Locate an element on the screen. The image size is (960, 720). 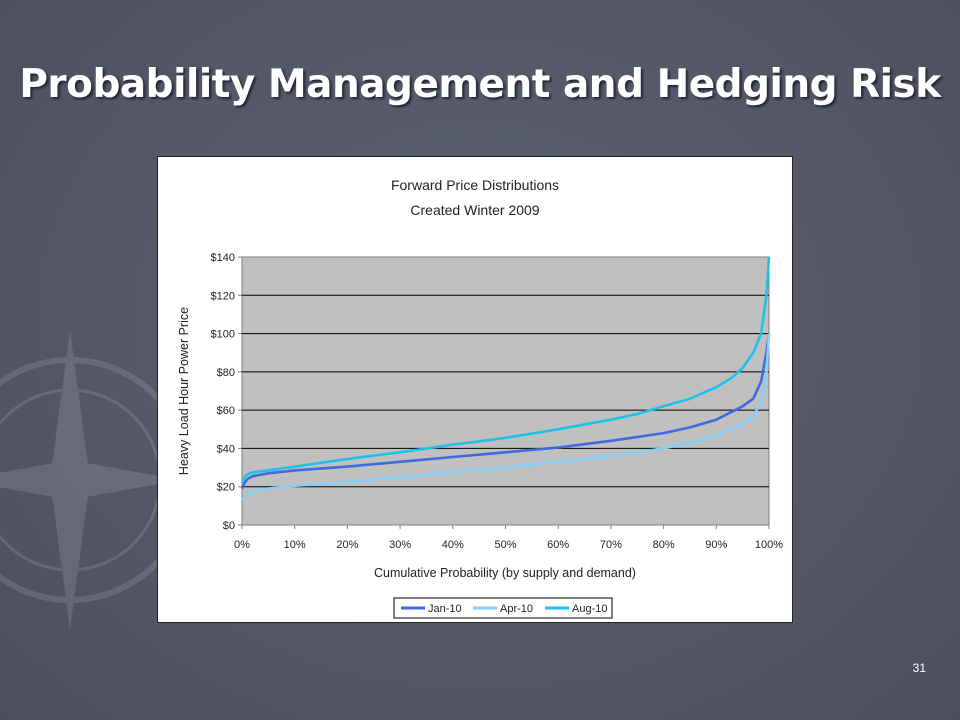
legend-label: Apr-10 is located at coordinates (516, 609).